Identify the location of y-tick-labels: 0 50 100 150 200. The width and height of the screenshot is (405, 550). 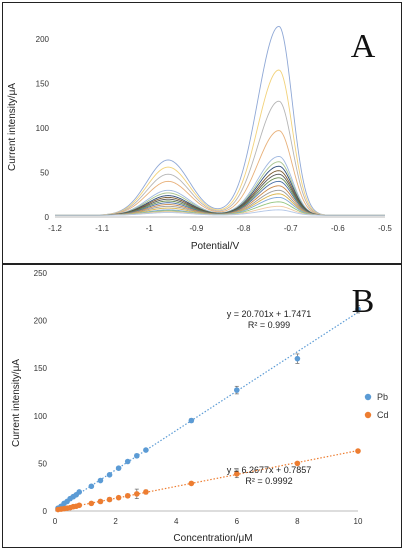
(43, 128).